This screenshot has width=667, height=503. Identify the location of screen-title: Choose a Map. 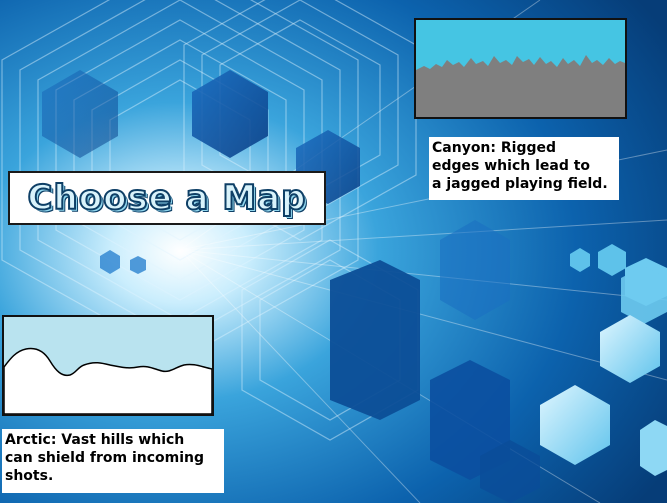
(167, 198).